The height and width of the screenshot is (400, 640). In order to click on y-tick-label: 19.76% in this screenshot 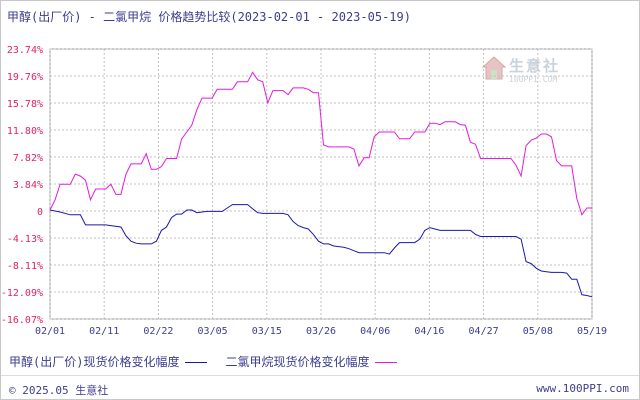, I will do `click(25, 77)`.